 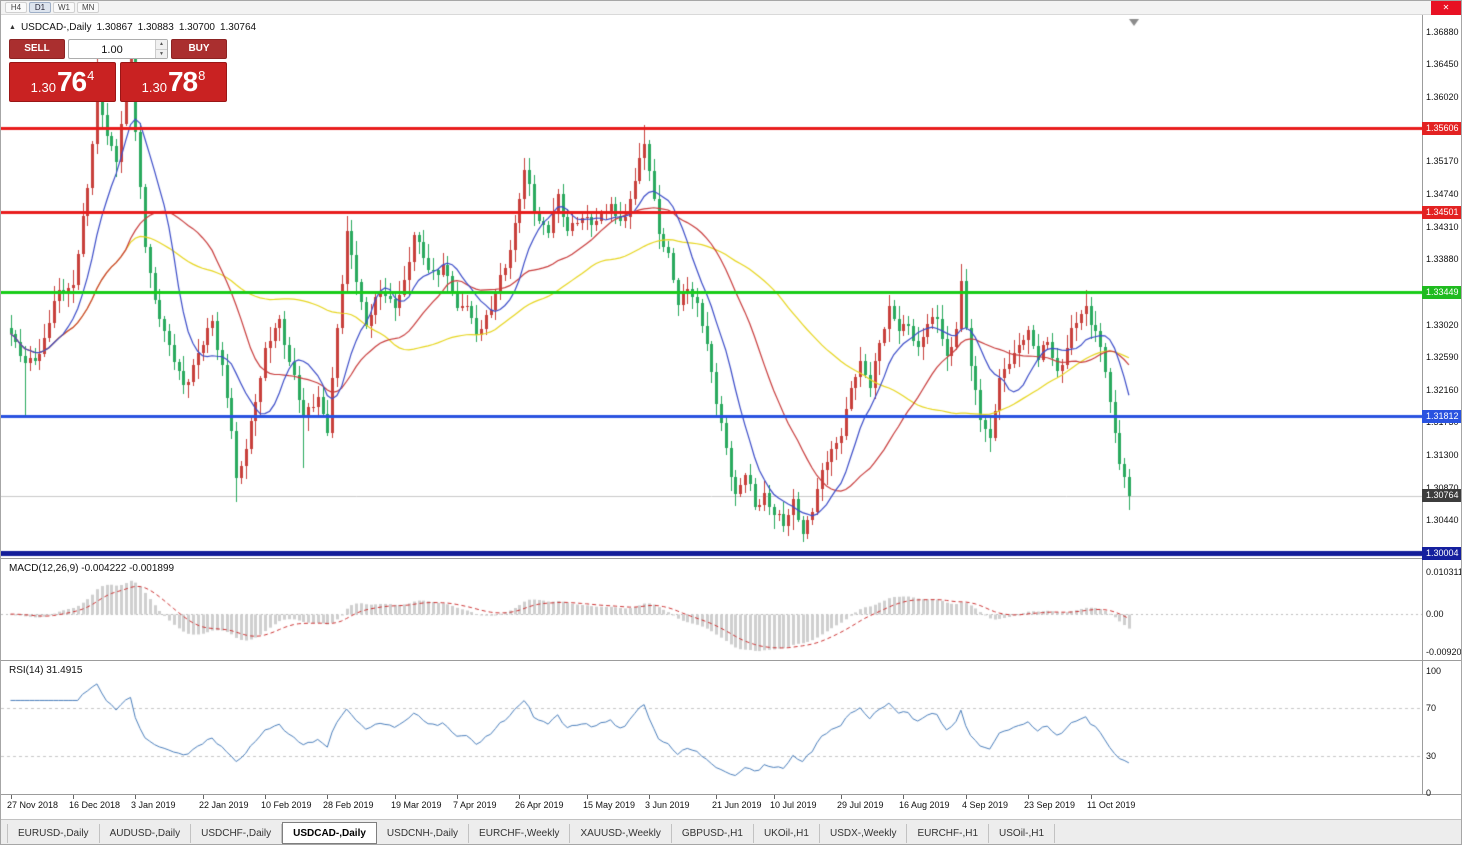 I want to click on ohlc-high: 1.30883, so click(x=155, y=27).